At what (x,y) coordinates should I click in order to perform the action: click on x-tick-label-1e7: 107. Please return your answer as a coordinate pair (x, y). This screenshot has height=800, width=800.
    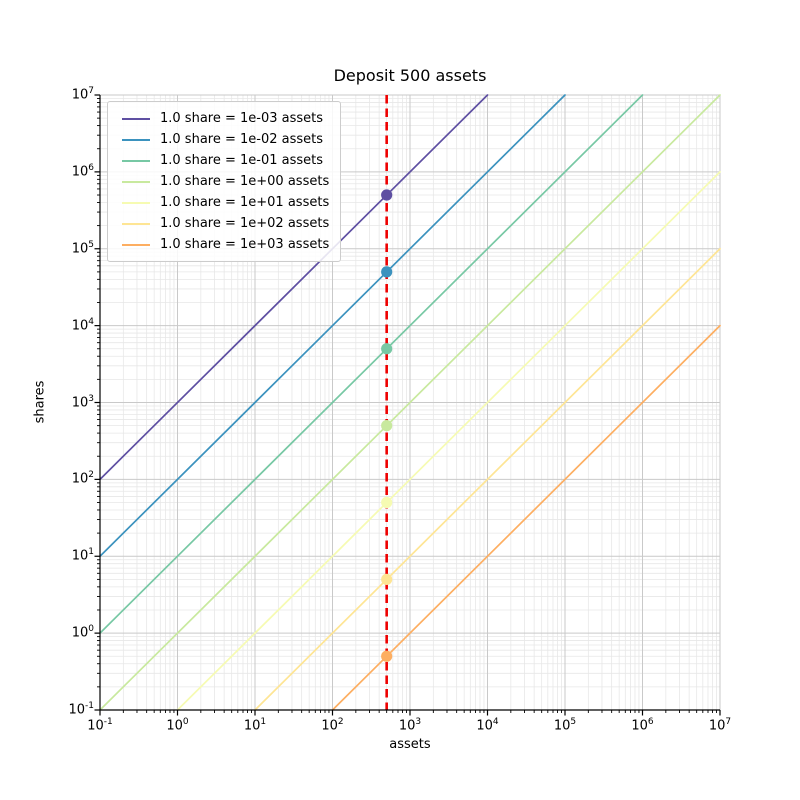
    Looking at the image, I should click on (720, 725).